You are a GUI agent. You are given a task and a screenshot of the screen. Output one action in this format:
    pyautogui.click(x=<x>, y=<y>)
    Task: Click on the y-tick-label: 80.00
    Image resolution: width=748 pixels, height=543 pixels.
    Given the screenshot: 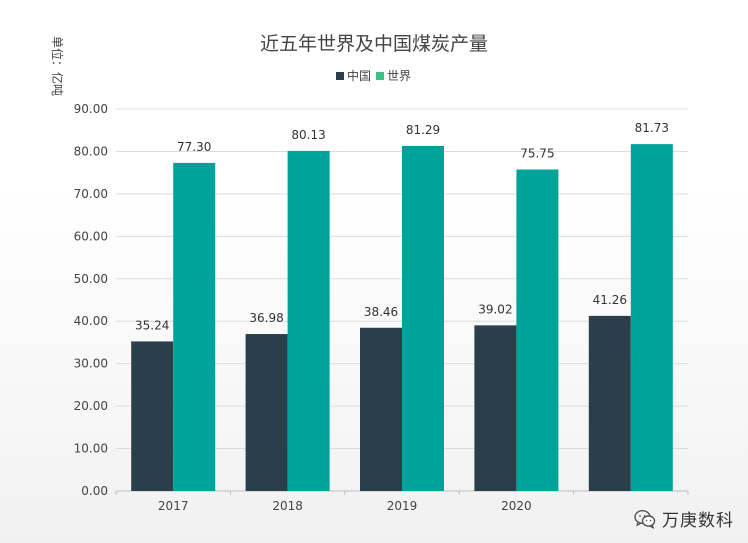 What is the action you would take?
    pyautogui.click(x=91, y=151)
    